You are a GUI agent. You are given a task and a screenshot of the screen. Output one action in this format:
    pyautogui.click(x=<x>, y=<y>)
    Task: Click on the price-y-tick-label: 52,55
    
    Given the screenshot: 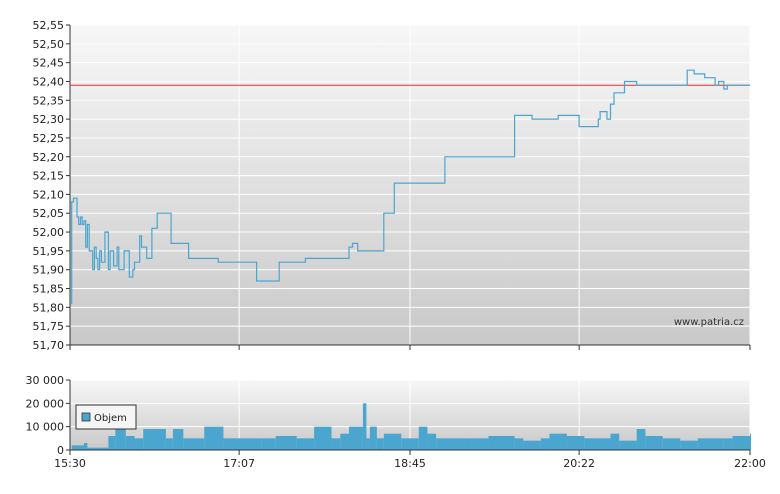 What is the action you would take?
    pyautogui.click(x=49, y=25)
    